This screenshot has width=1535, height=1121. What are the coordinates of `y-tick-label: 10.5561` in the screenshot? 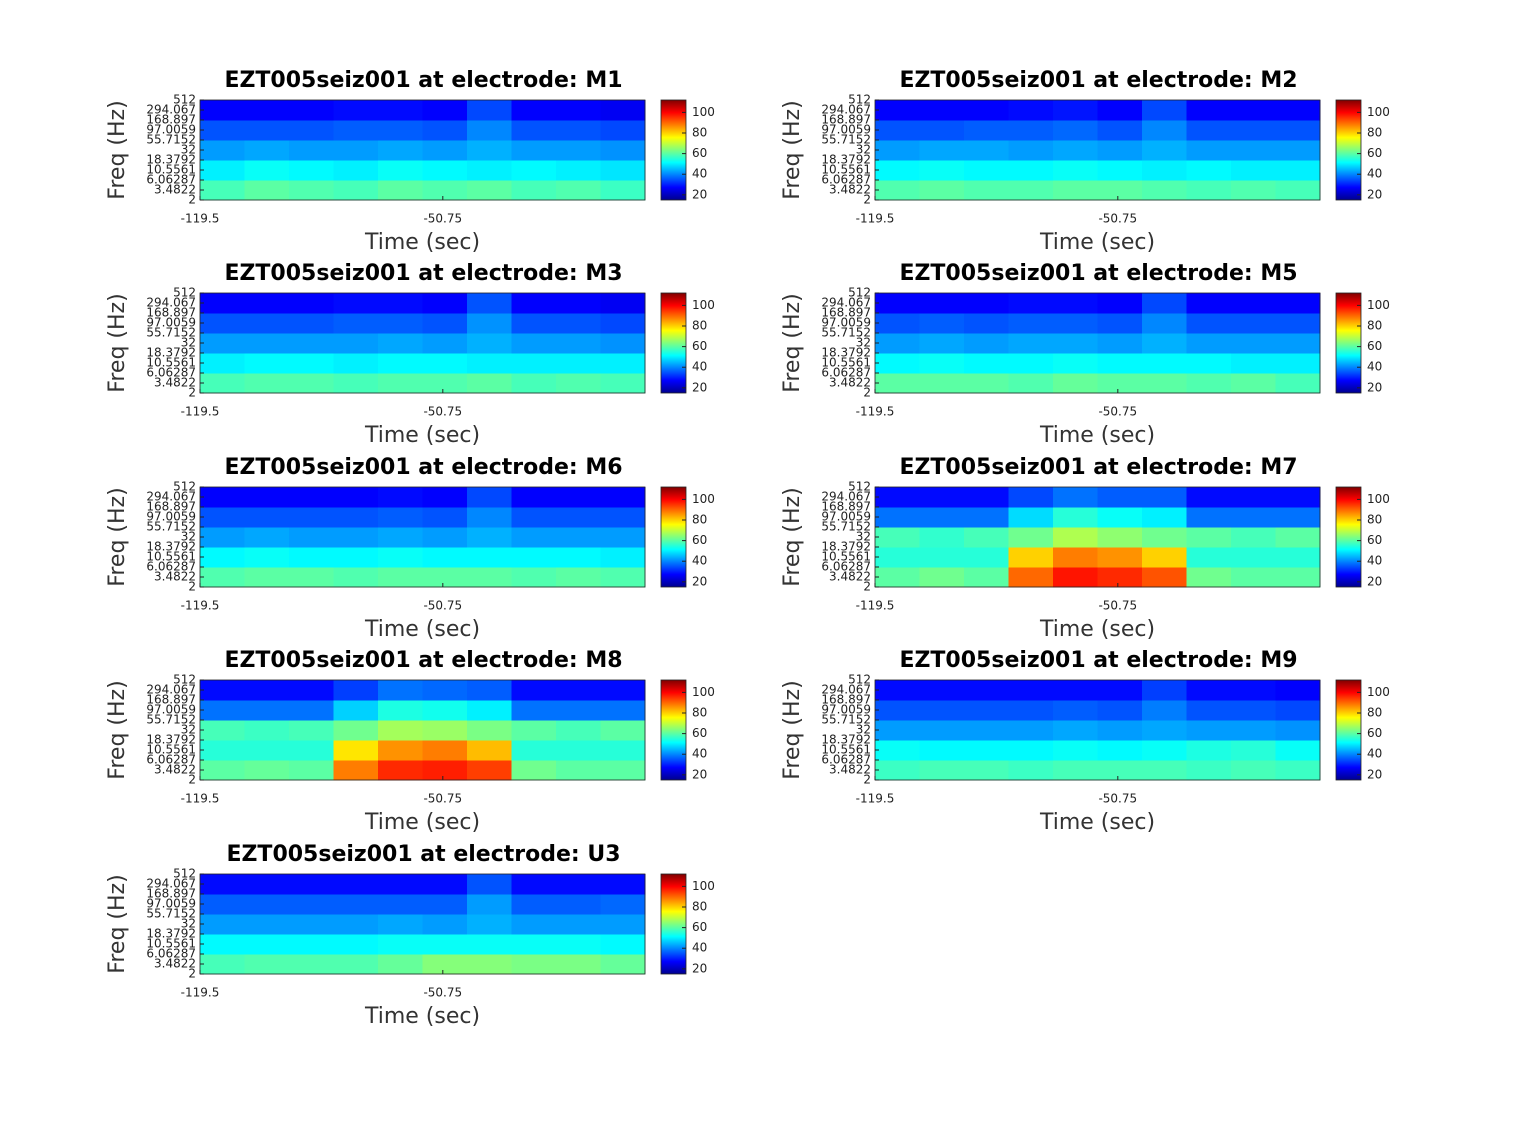 It's located at (171, 169).